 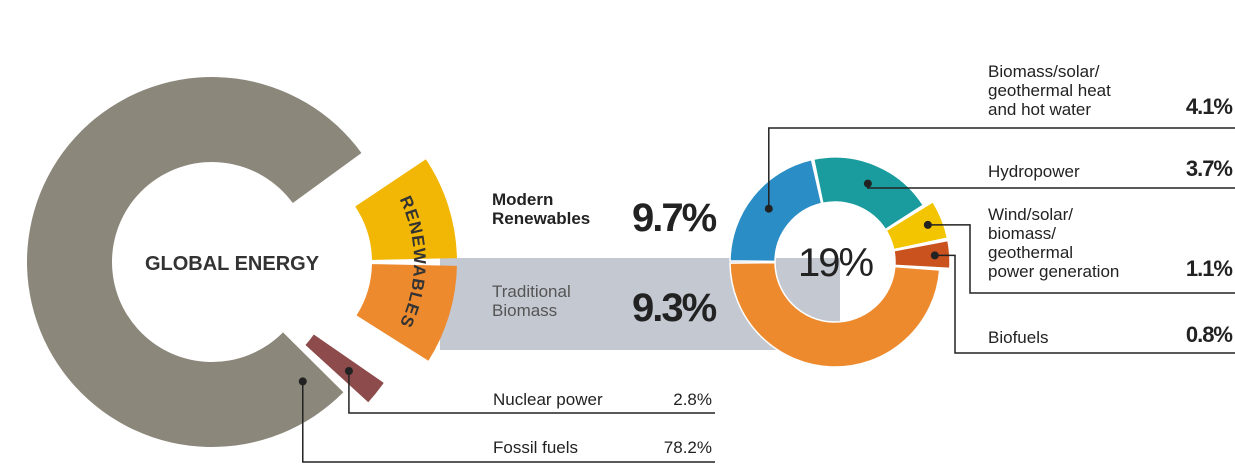 I want to click on value-label: 2.8%, so click(x=692, y=399).